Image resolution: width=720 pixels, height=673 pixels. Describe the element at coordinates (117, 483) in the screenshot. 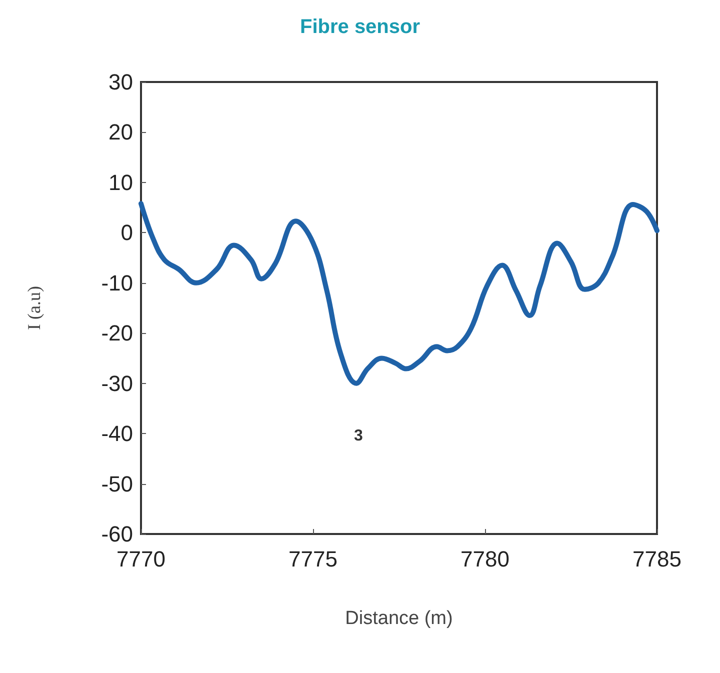

I see `y-tick-label: -50` at that location.